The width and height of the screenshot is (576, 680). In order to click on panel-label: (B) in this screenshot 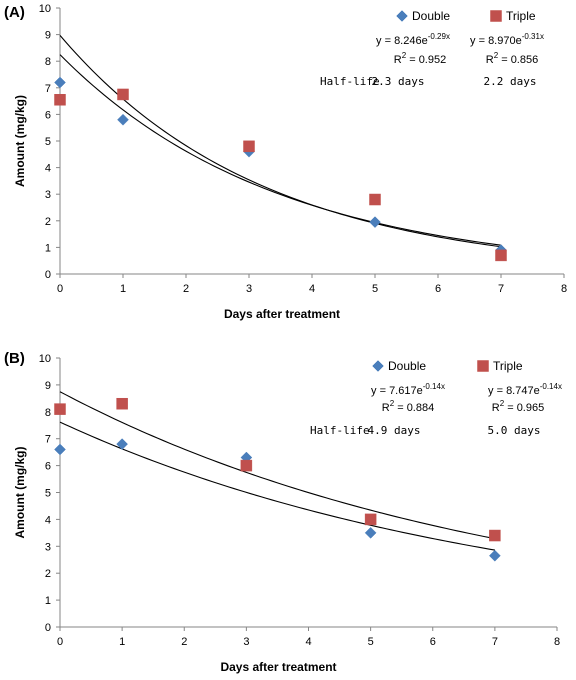, I will do `click(14, 358)`.